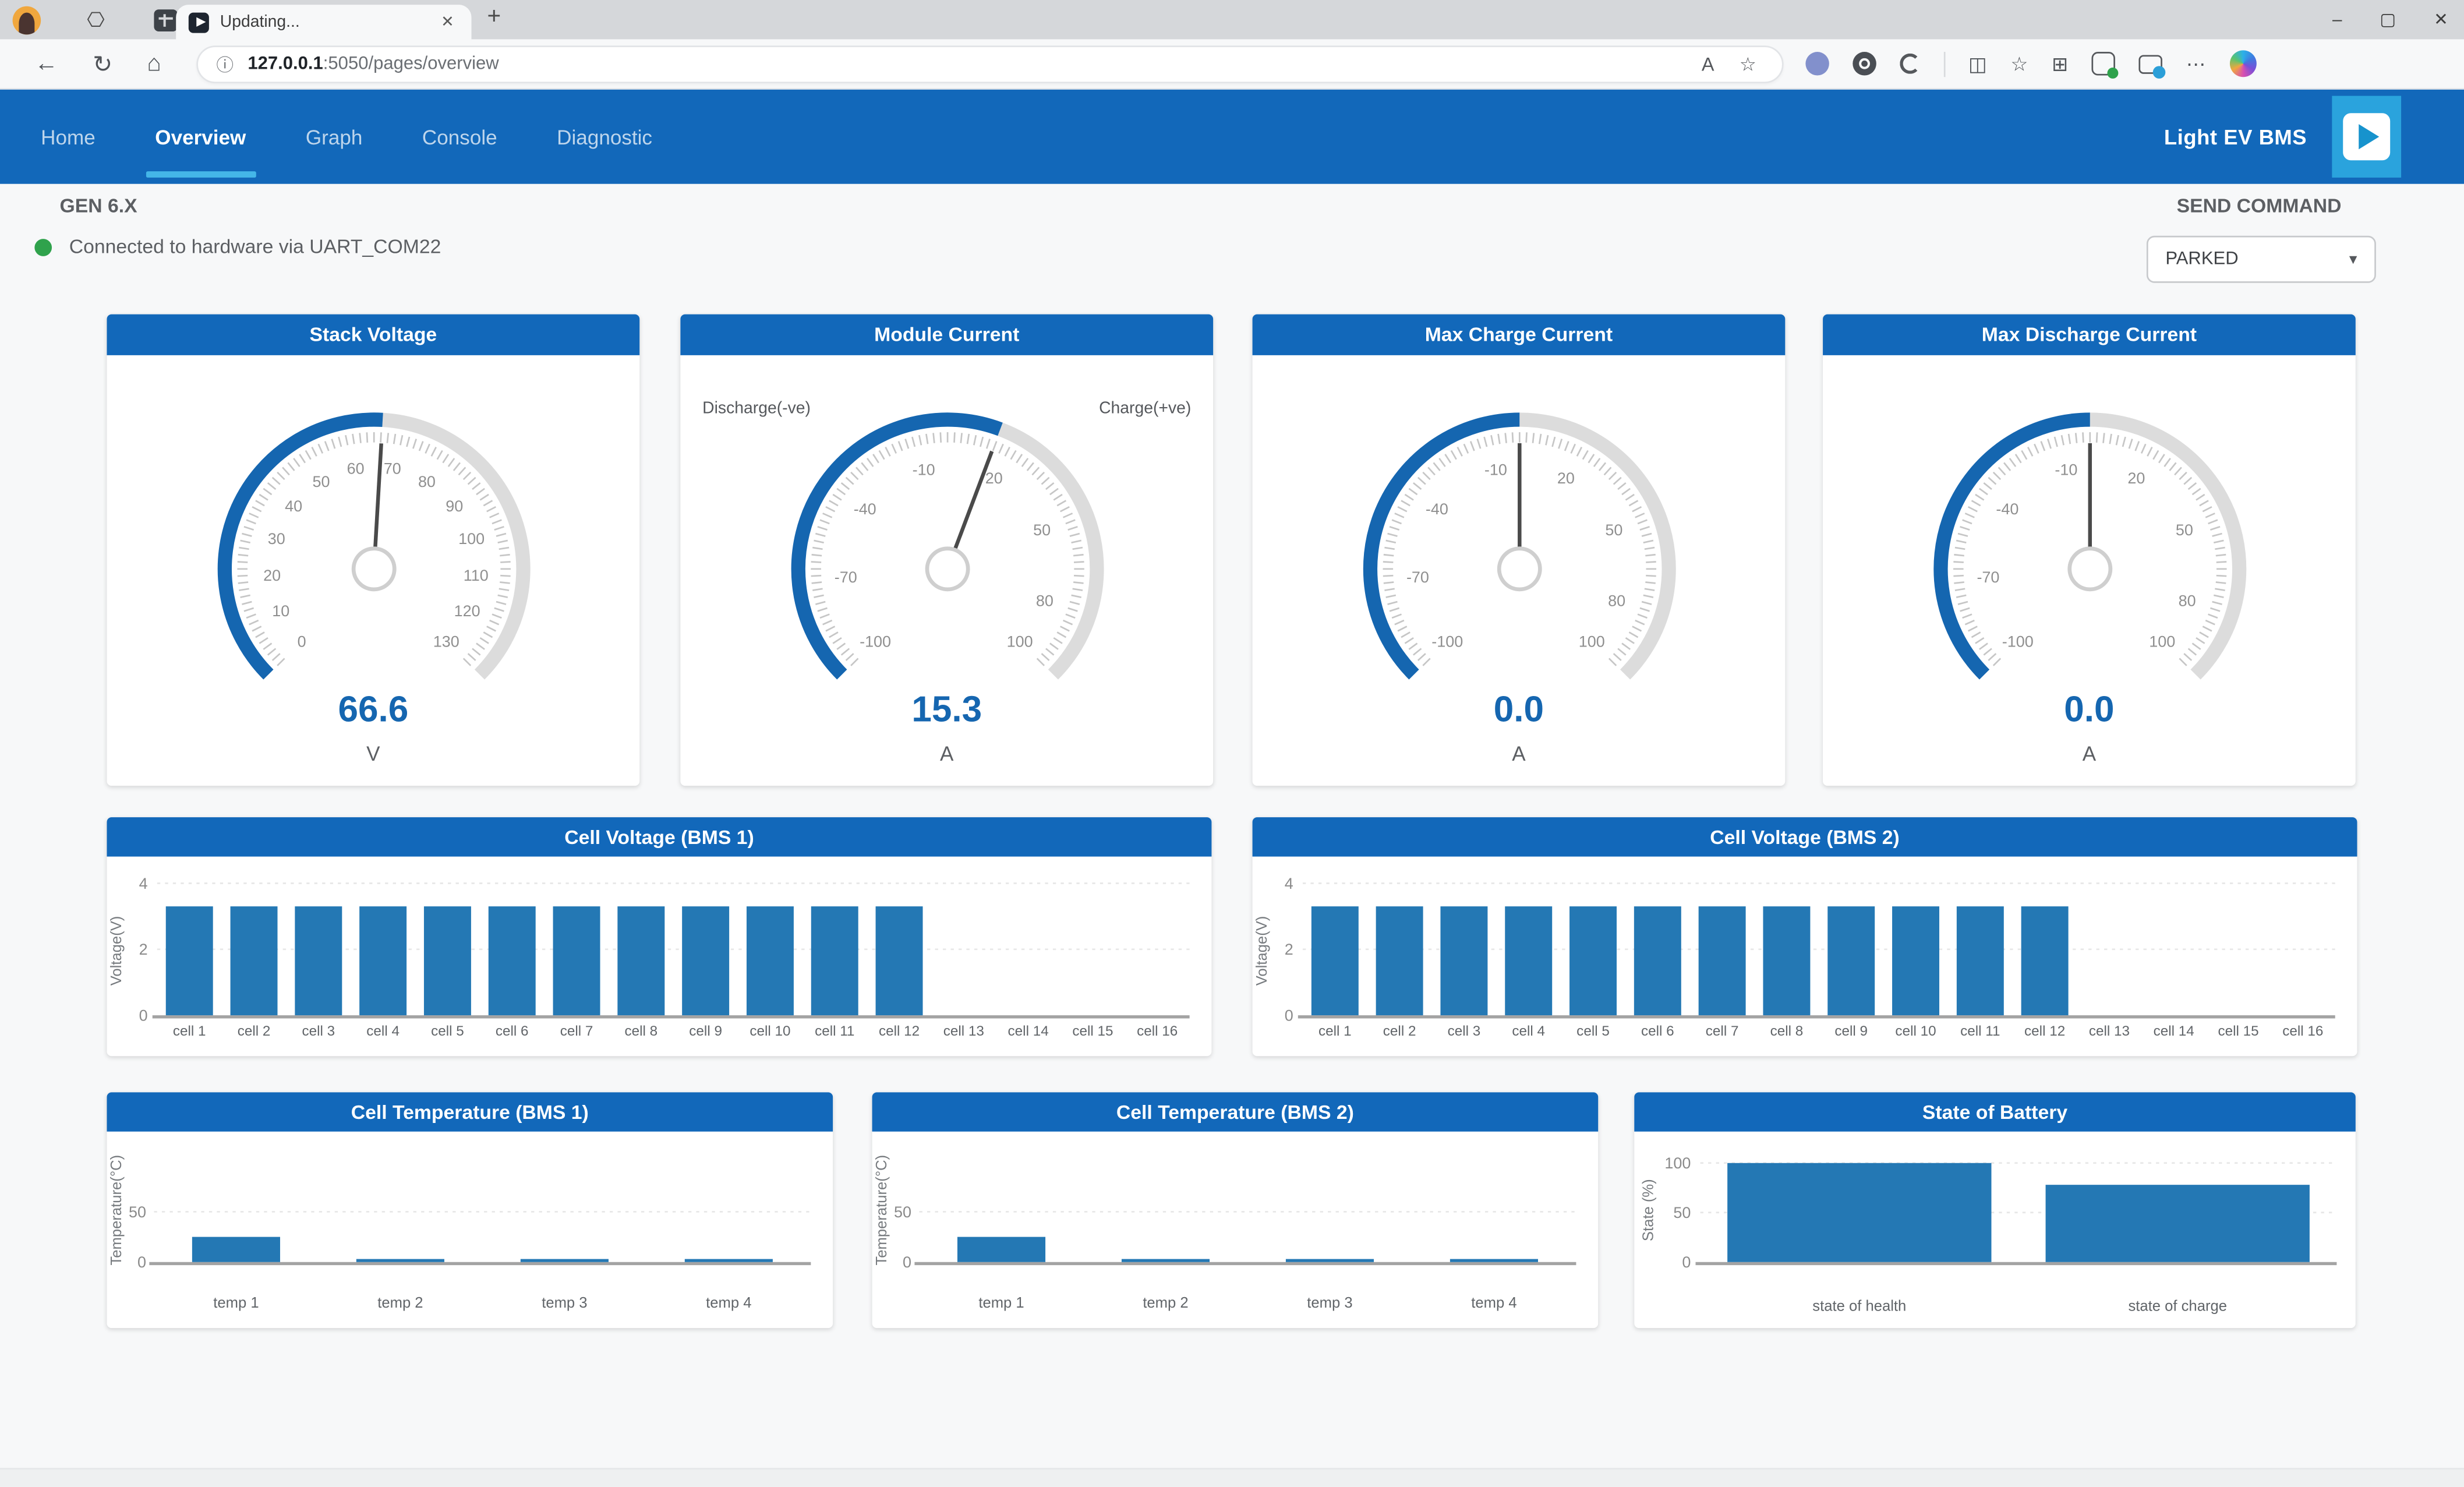  What do you see at coordinates (899, 1031) in the screenshot?
I see `x-category-label: cell 12` at bounding box center [899, 1031].